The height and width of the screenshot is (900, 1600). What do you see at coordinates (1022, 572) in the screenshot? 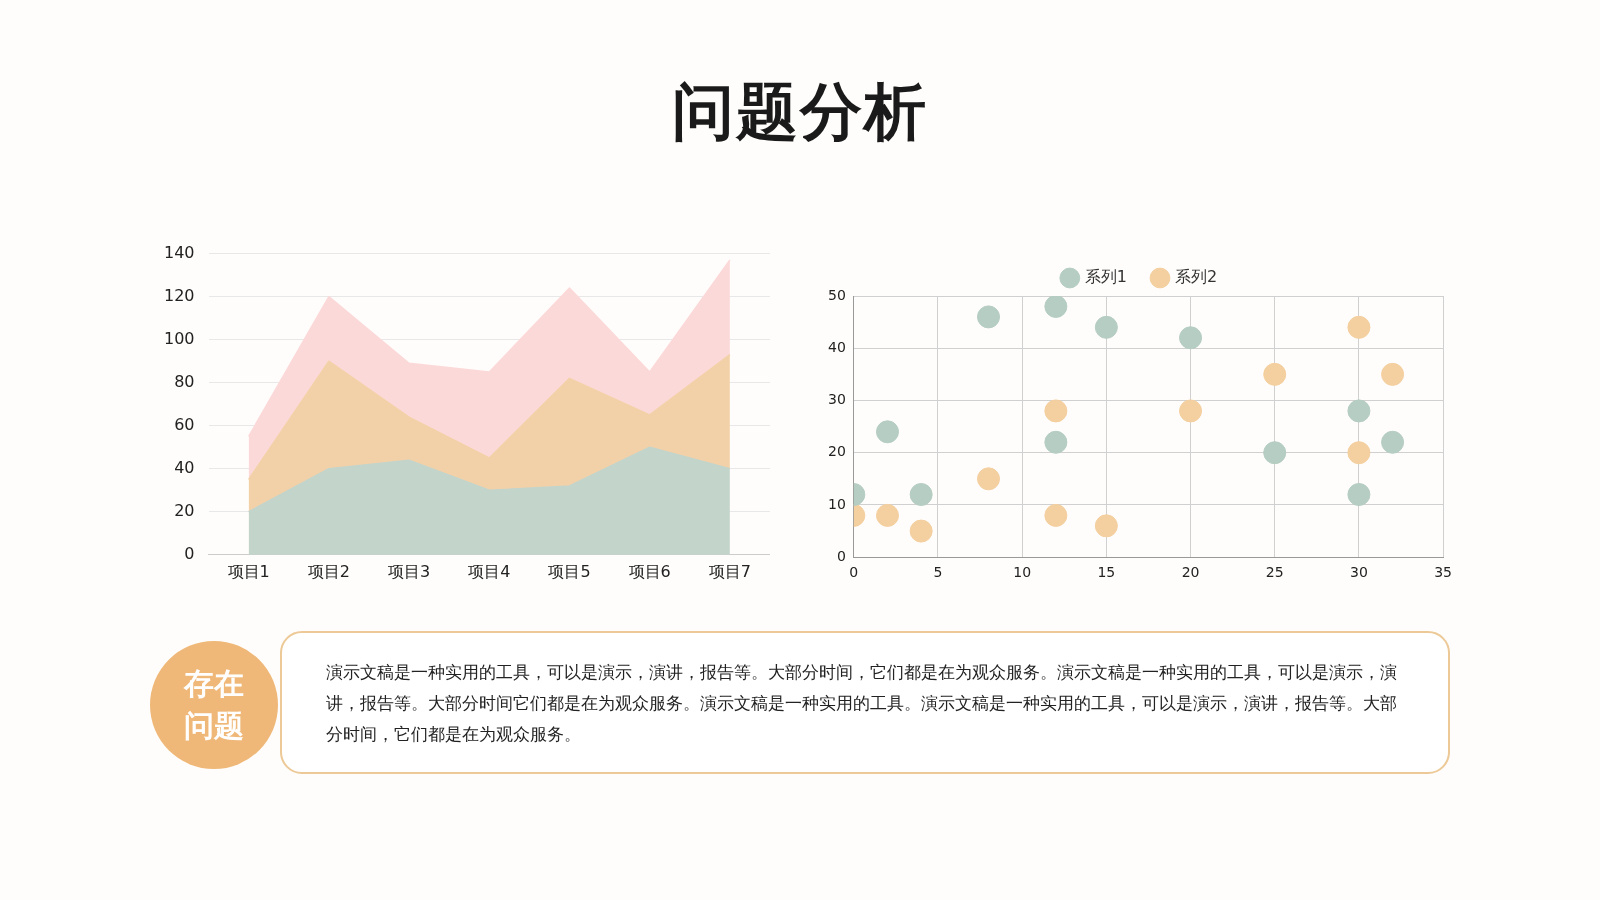
I see `x-tick-label: 10` at bounding box center [1022, 572].